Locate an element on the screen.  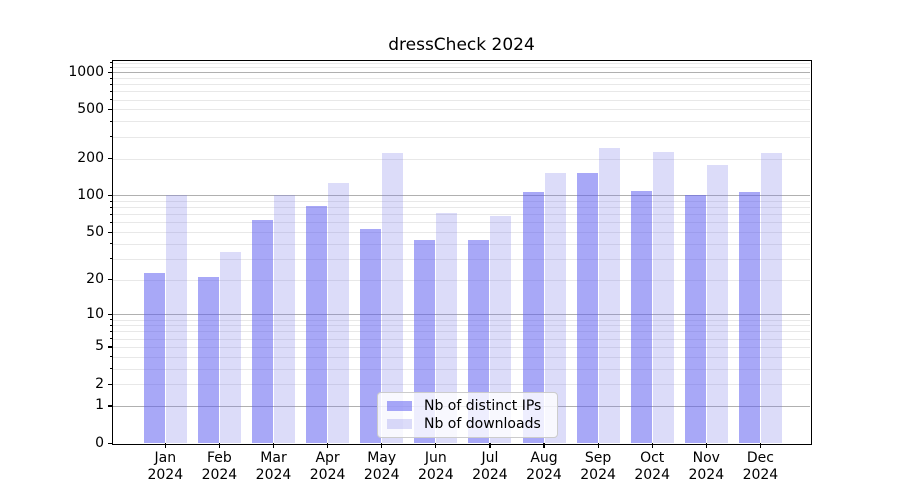
legend-label-downloads: Nb of downloads is located at coordinates (482, 424).